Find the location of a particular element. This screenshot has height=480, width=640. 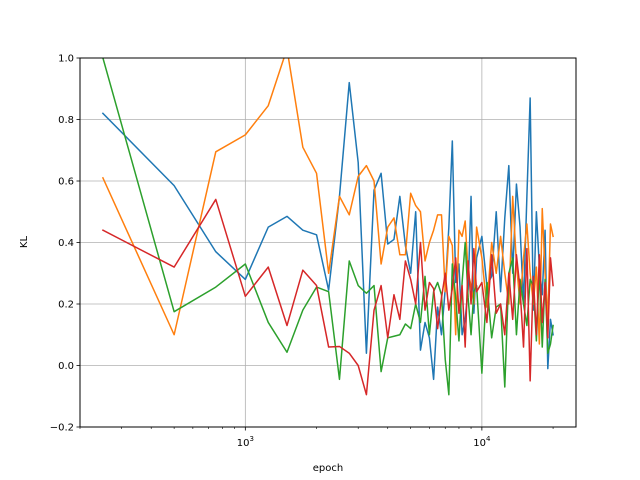

y-tick-label: 0.8 is located at coordinates (66, 120).